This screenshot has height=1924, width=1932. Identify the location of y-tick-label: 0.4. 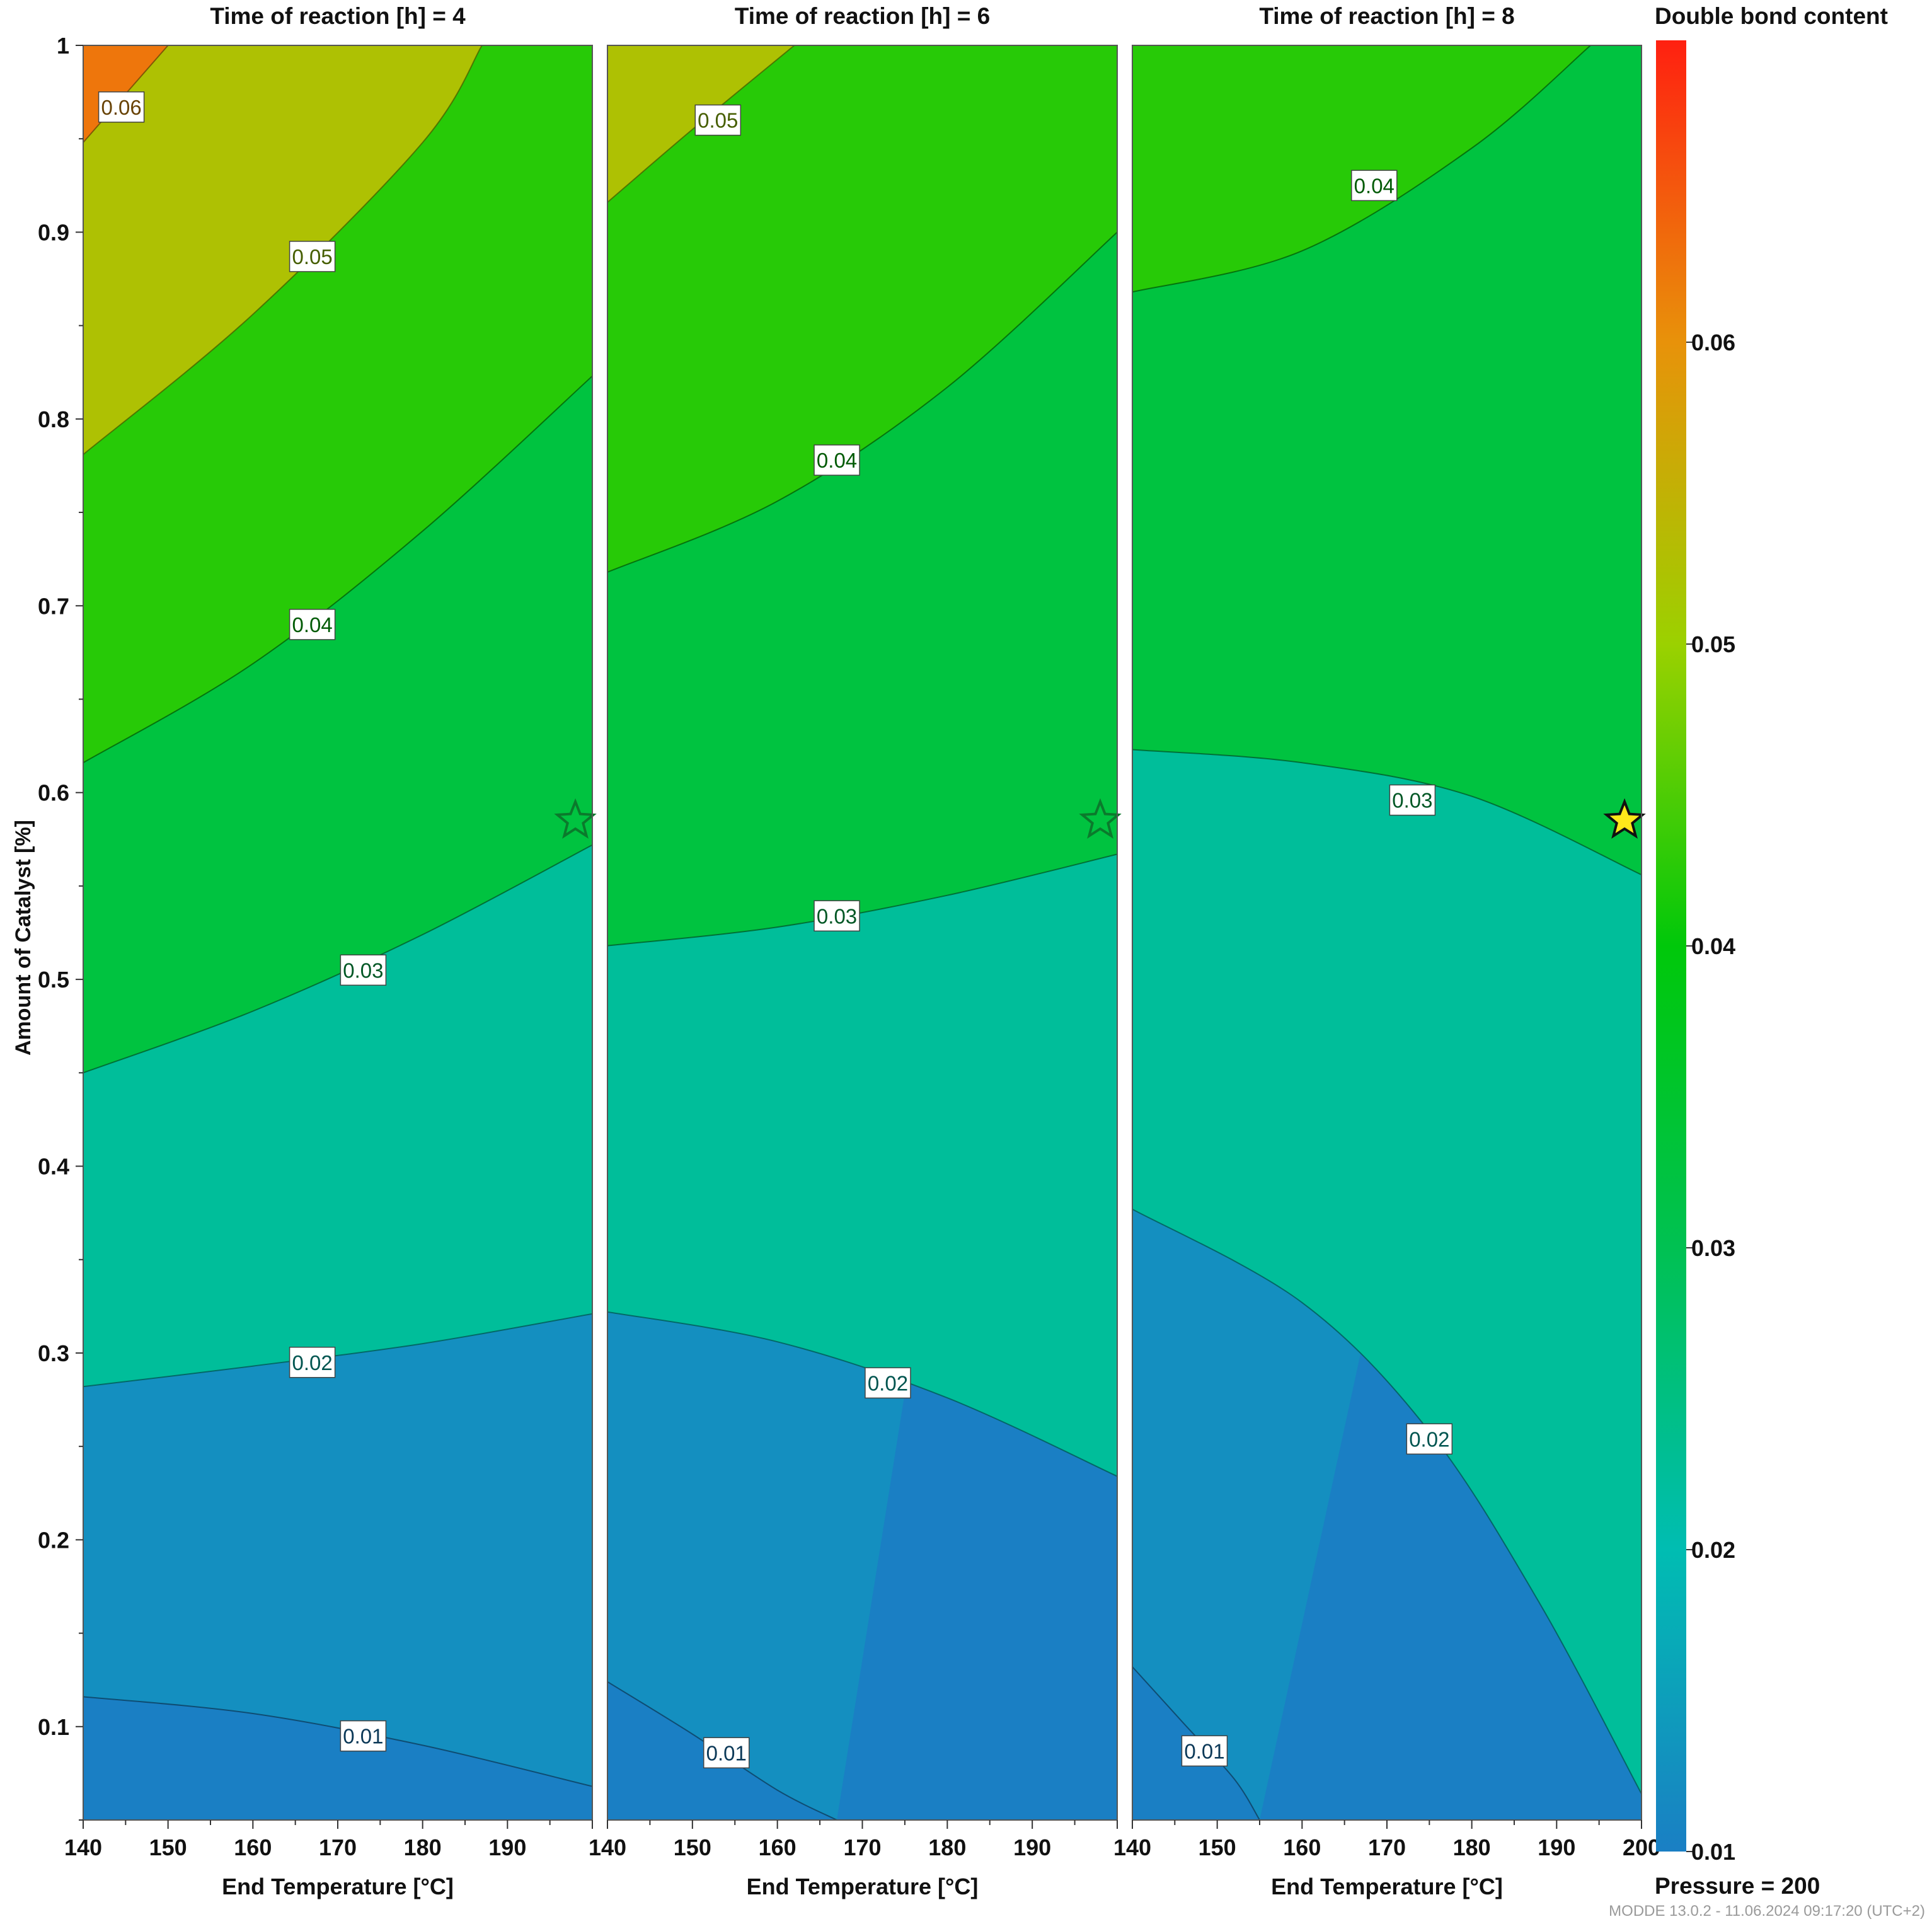
(53, 1167).